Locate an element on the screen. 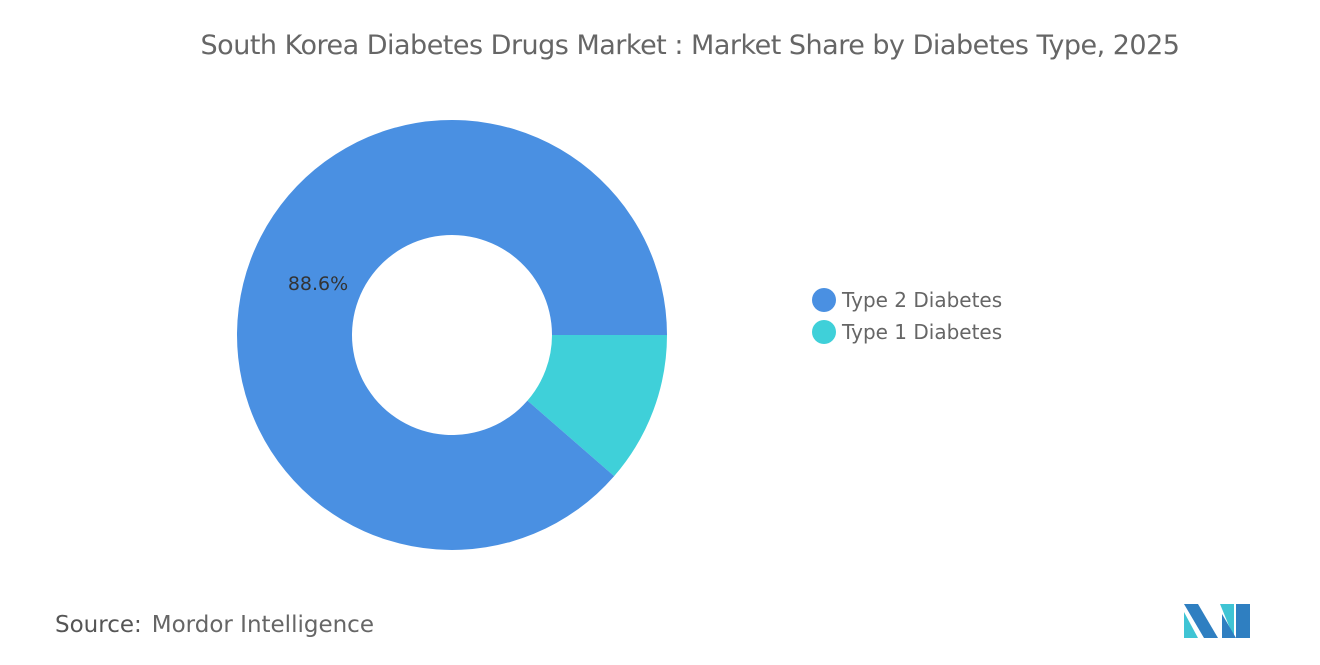 The width and height of the screenshot is (1320, 665). legend-item-type-1: Type 1 Diabetes is located at coordinates (907, 332).